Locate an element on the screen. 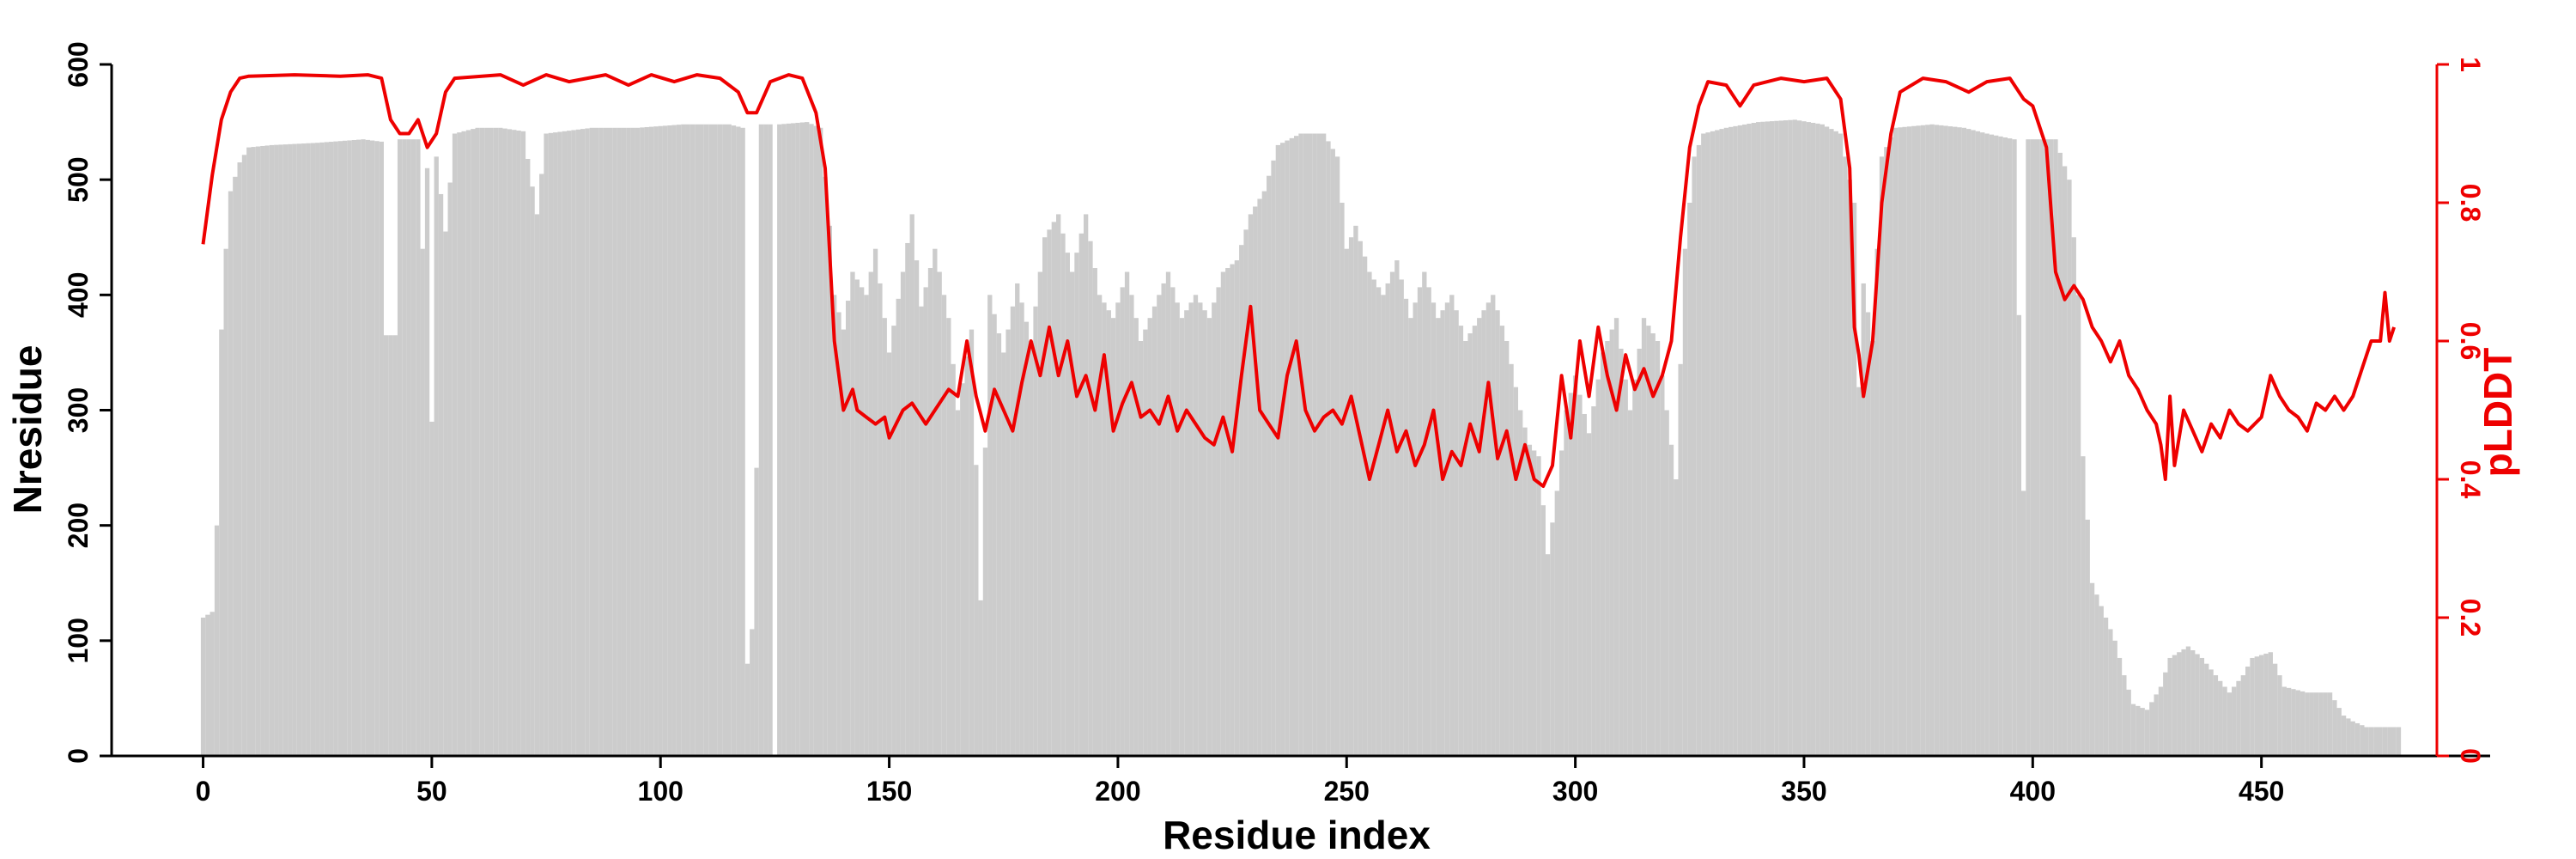 The height and width of the screenshot is (859, 2576). y-left-tick-label: 400 is located at coordinates (78, 295).